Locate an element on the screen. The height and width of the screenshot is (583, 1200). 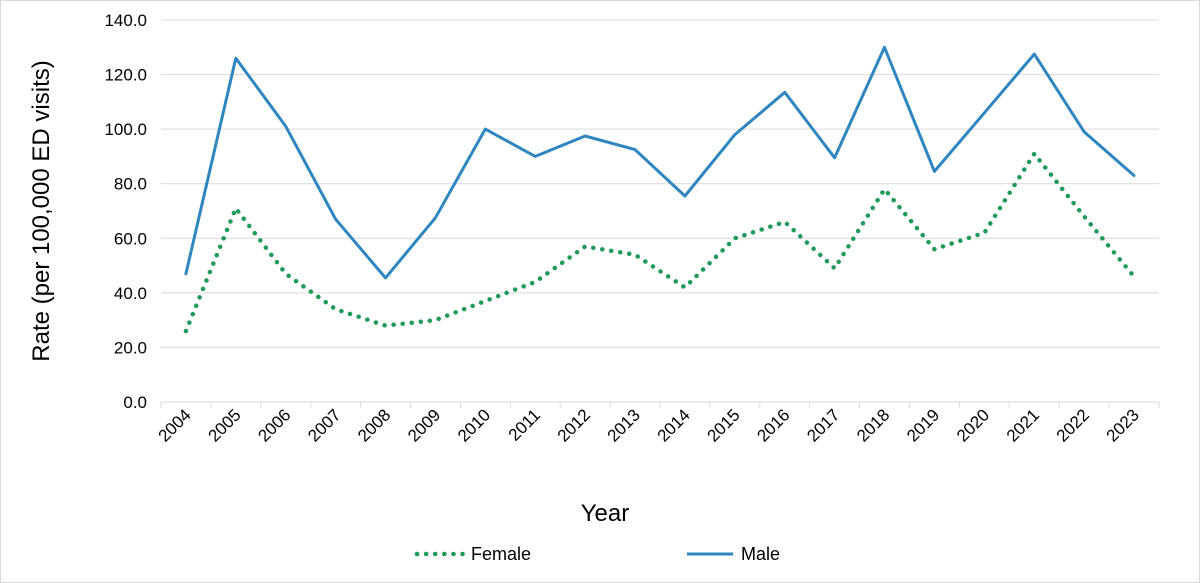
y-tick-label: 140.0 is located at coordinates (125, 20).